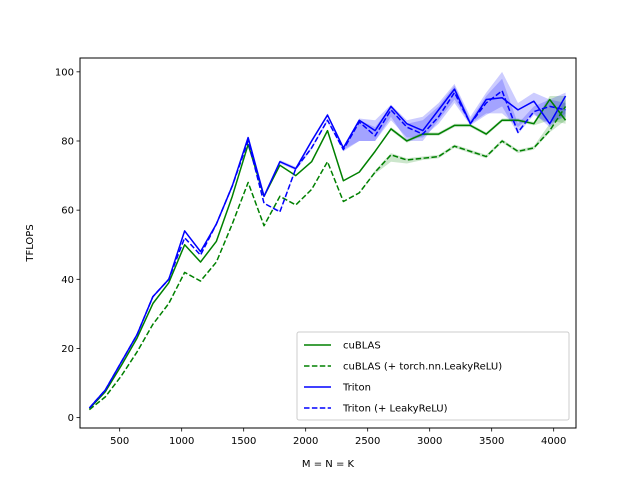 The image size is (640, 480). Describe the element at coordinates (67, 211) in the screenshot. I see `y-tick-label: 60` at that location.